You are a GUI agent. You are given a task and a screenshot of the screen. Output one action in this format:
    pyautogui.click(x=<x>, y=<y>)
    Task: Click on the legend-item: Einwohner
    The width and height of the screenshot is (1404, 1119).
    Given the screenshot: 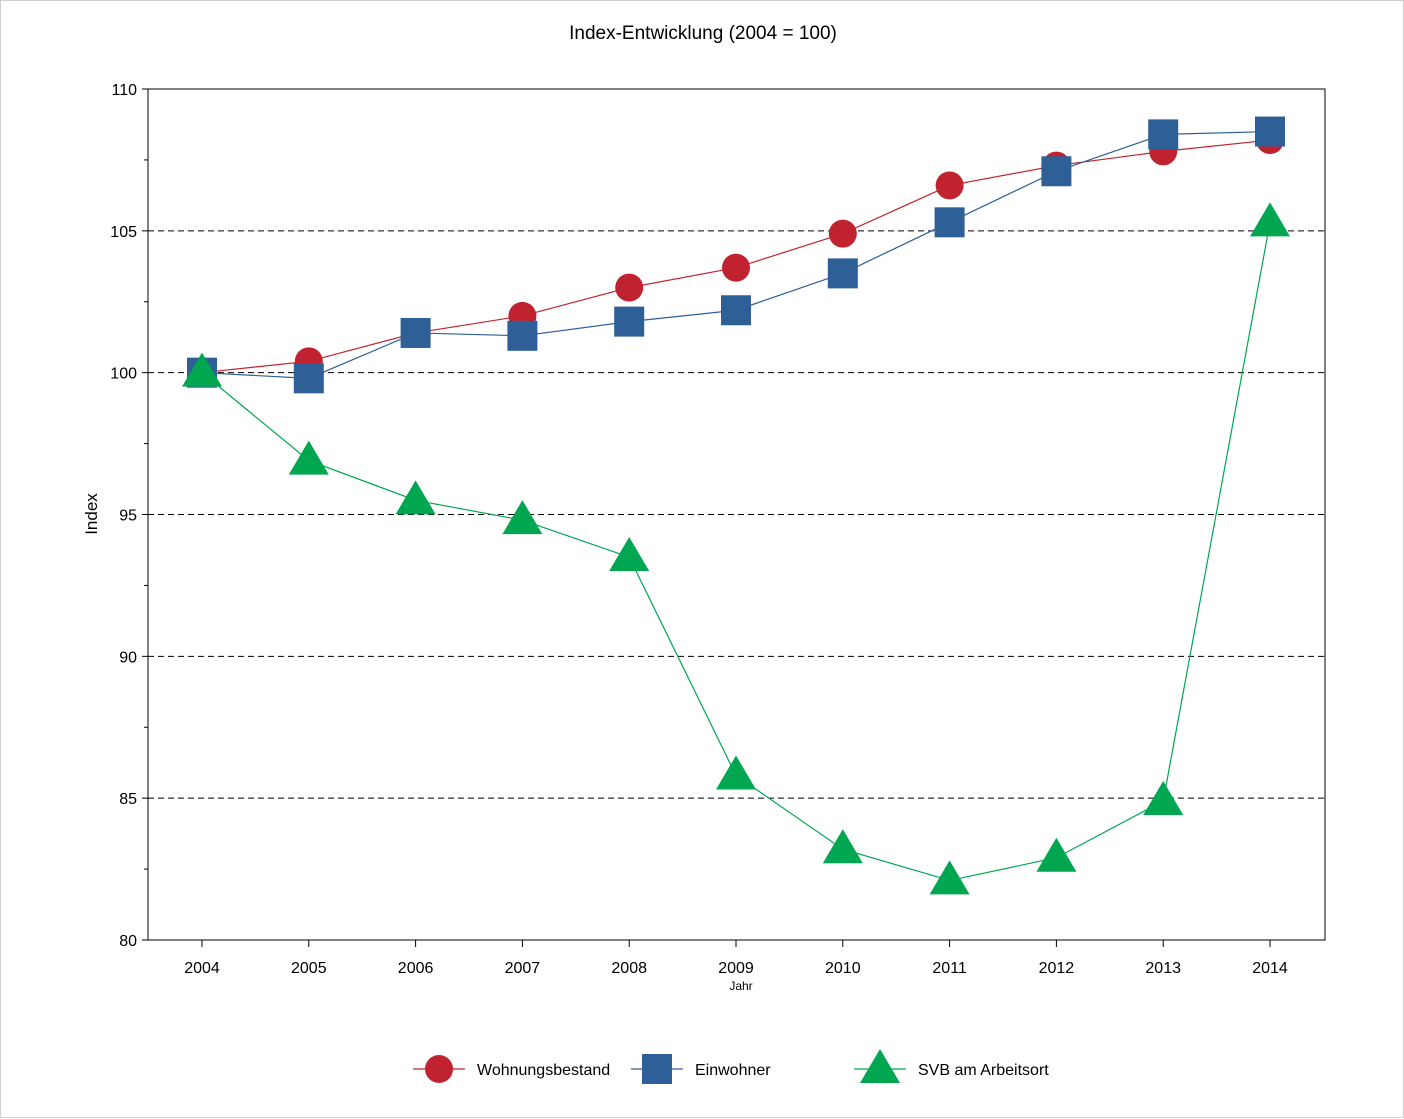 What is the action you would take?
    pyautogui.click(x=701, y=1069)
    